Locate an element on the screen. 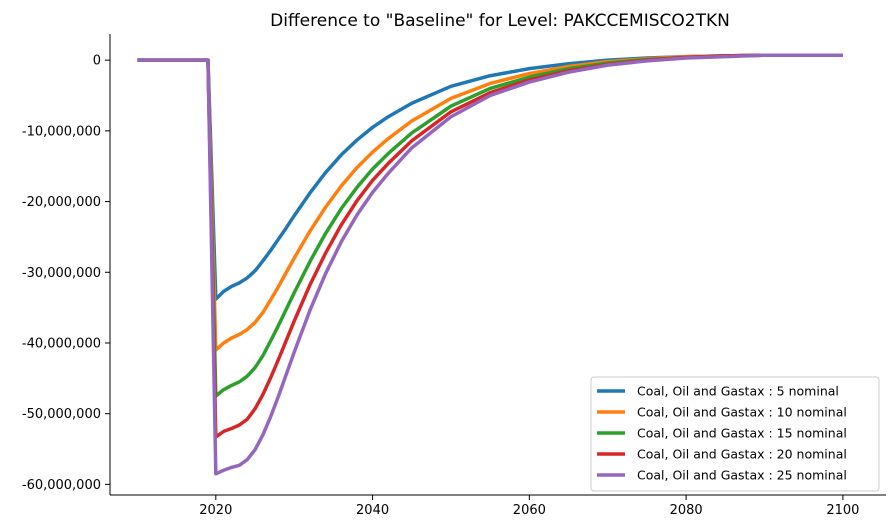 Image resolution: width=893 pixels, height=529 pixels. y-tick-label: -20,000,000 is located at coordinates (61, 202).